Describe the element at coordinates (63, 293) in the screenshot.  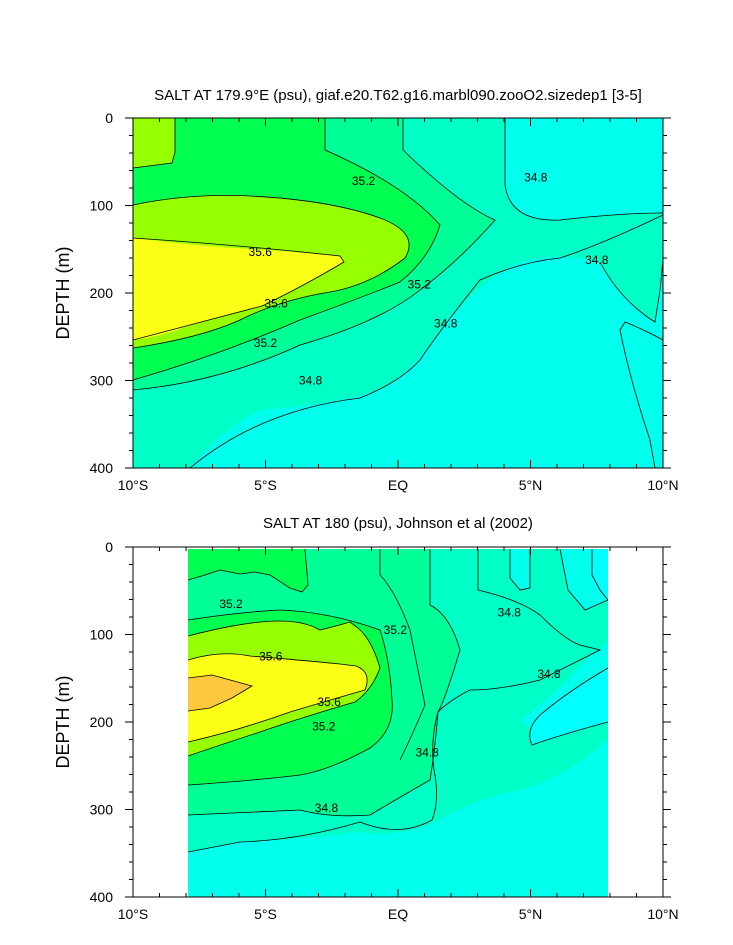
I see `panel-model-ylabel: DEPTH (m)` at that location.